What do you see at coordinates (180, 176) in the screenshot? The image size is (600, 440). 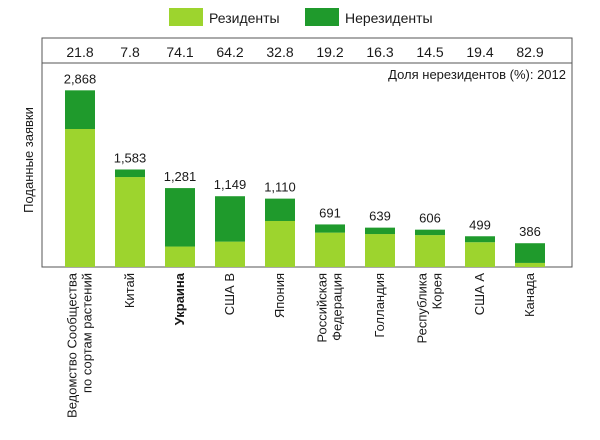 I see `bar-total-label: 1,281` at bounding box center [180, 176].